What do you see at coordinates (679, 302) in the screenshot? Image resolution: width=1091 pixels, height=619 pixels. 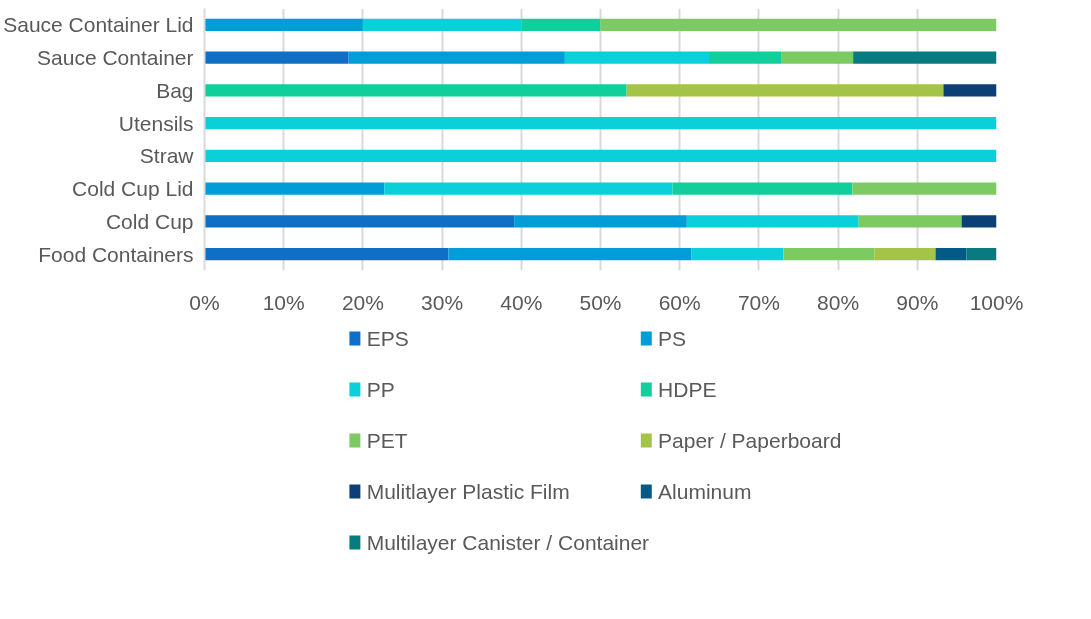 I see `x-tick-label: 60%` at bounding box center [679, 302].